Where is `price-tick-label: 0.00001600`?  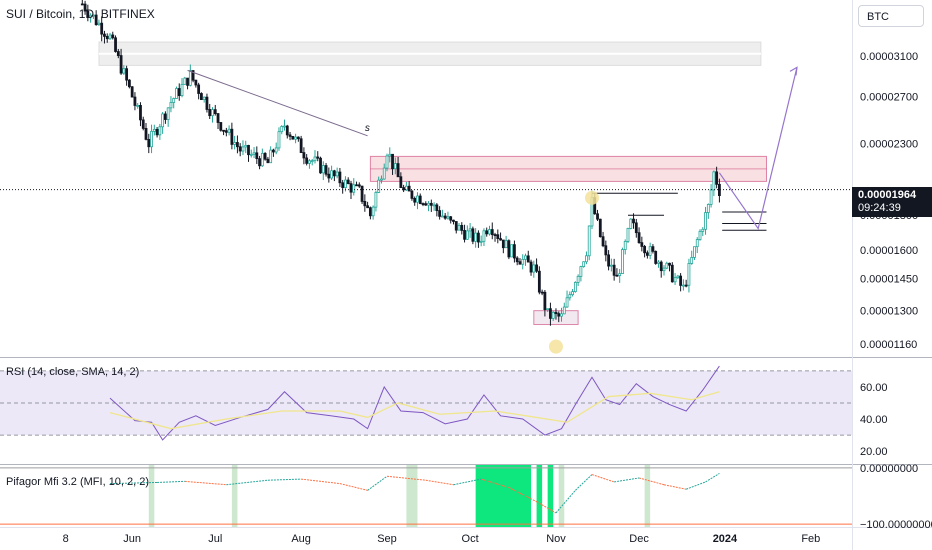
price-tick-label: 0.00001600 is located at coordinates (889, 251).